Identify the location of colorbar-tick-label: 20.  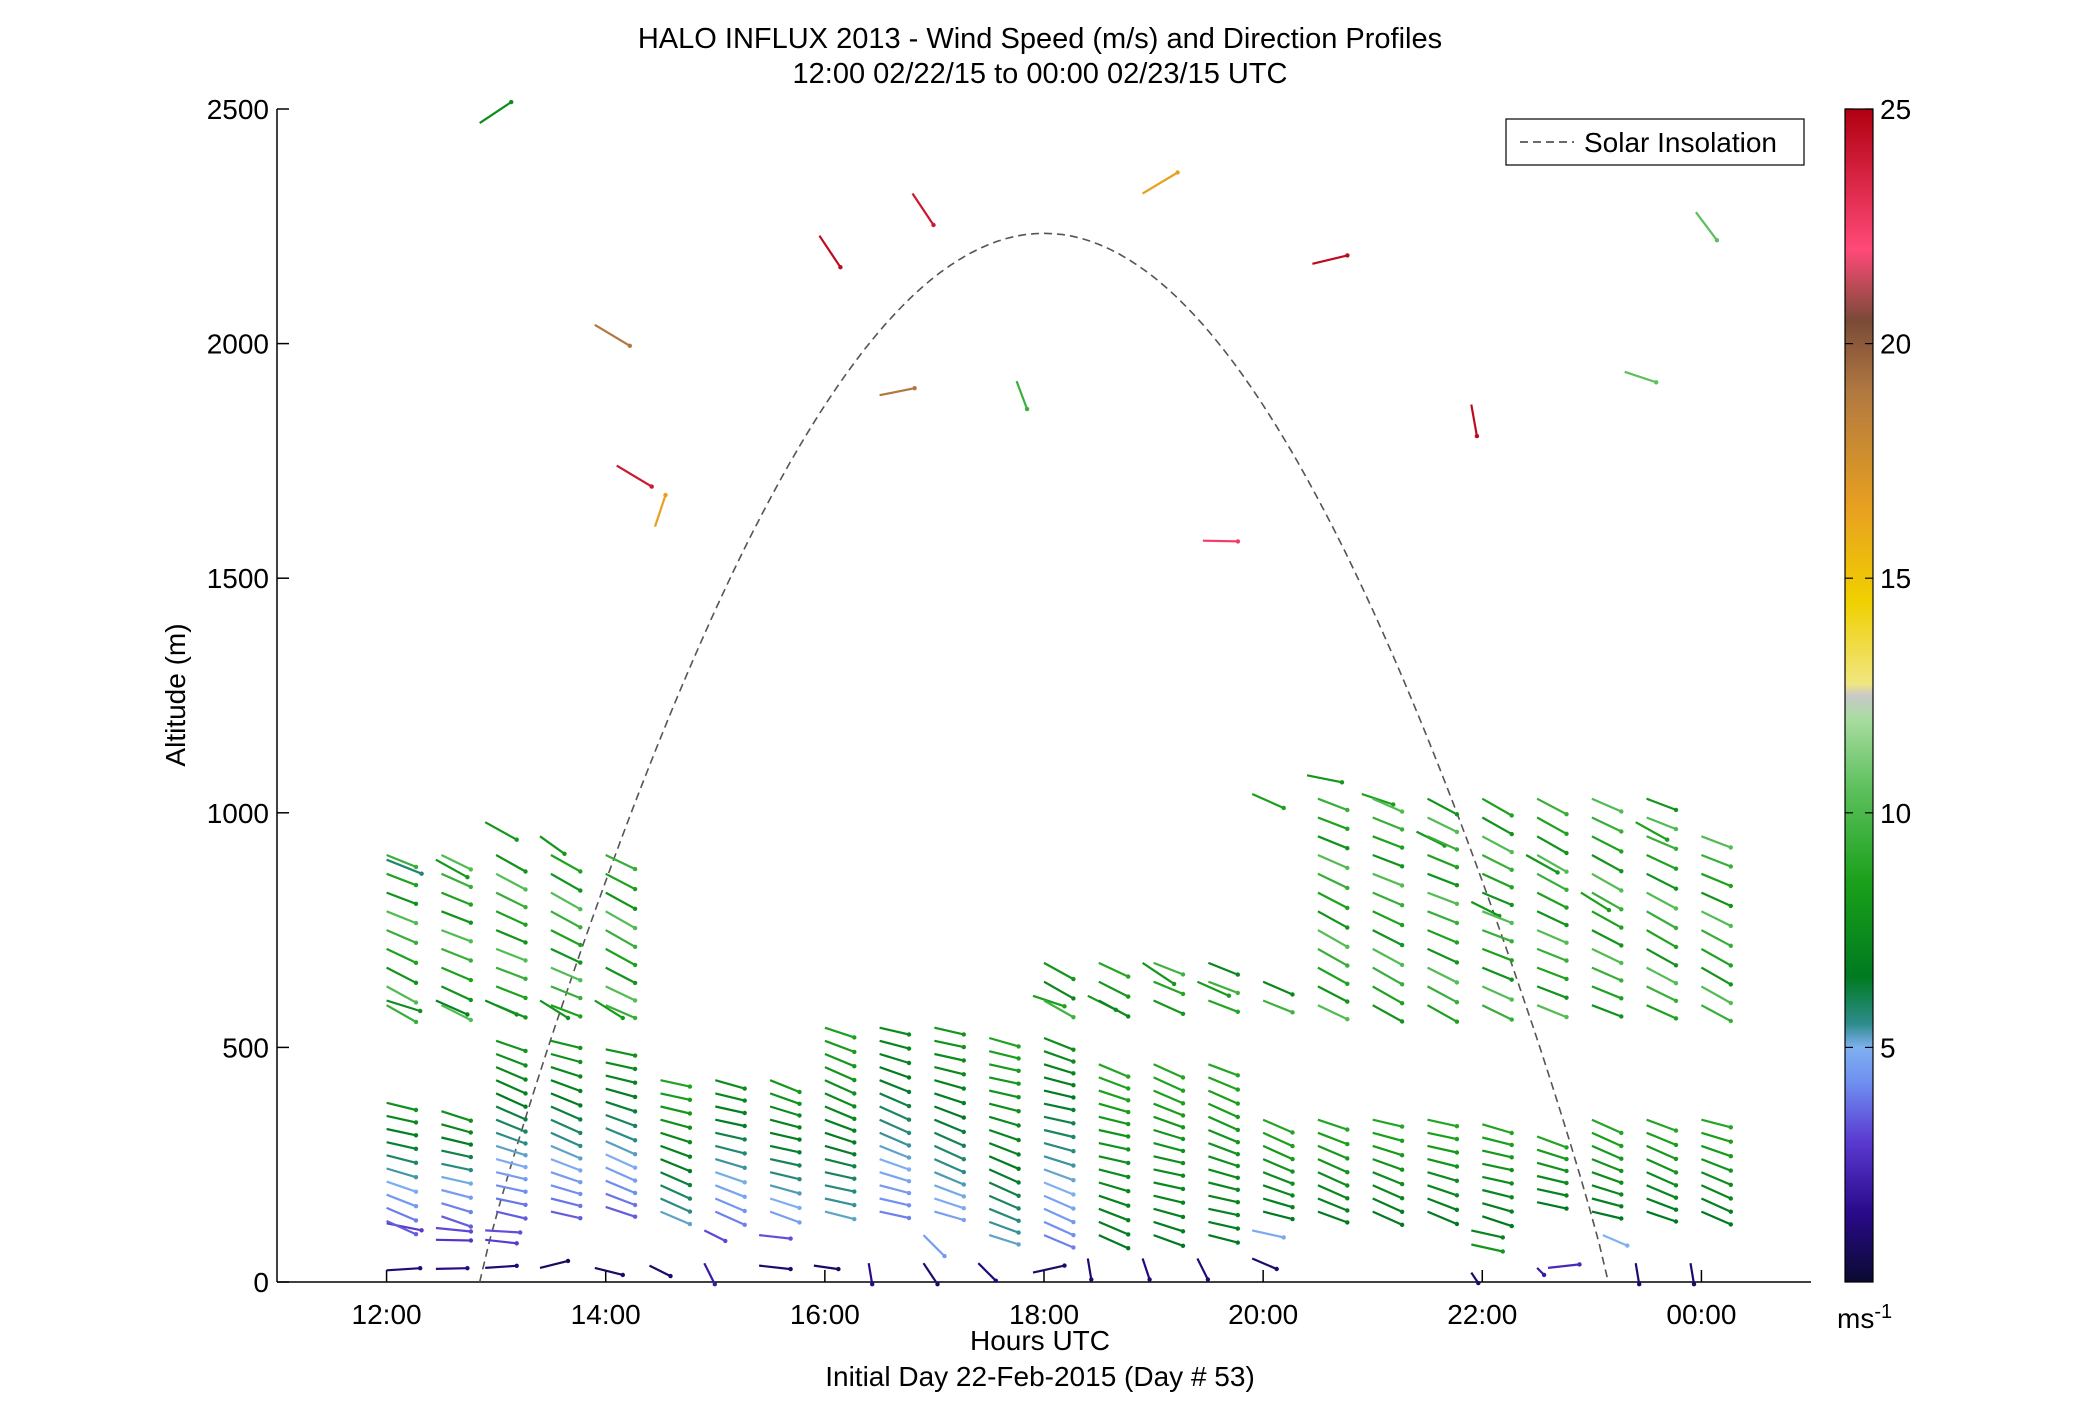
(1895, 344).